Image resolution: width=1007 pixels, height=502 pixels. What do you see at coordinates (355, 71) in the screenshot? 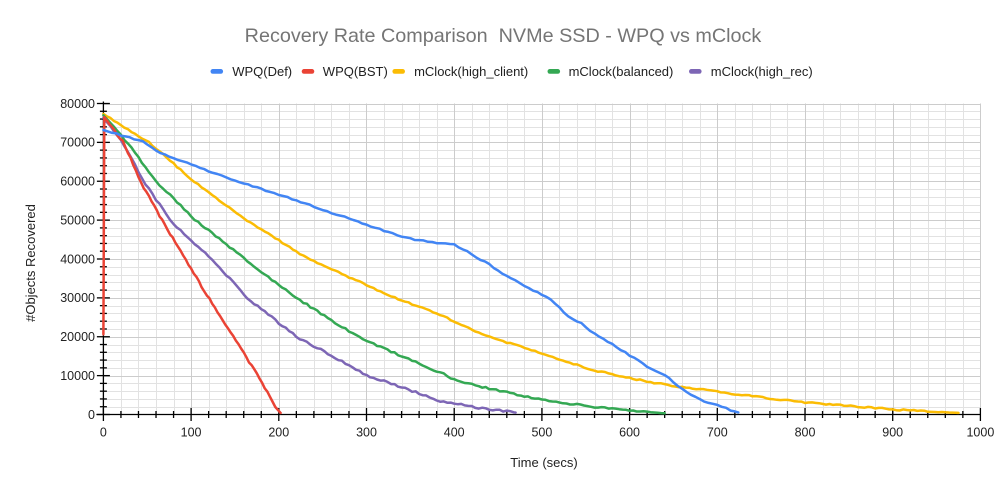
I see `svg-text: WPQ(BST)` at bounding box center [355, 71].